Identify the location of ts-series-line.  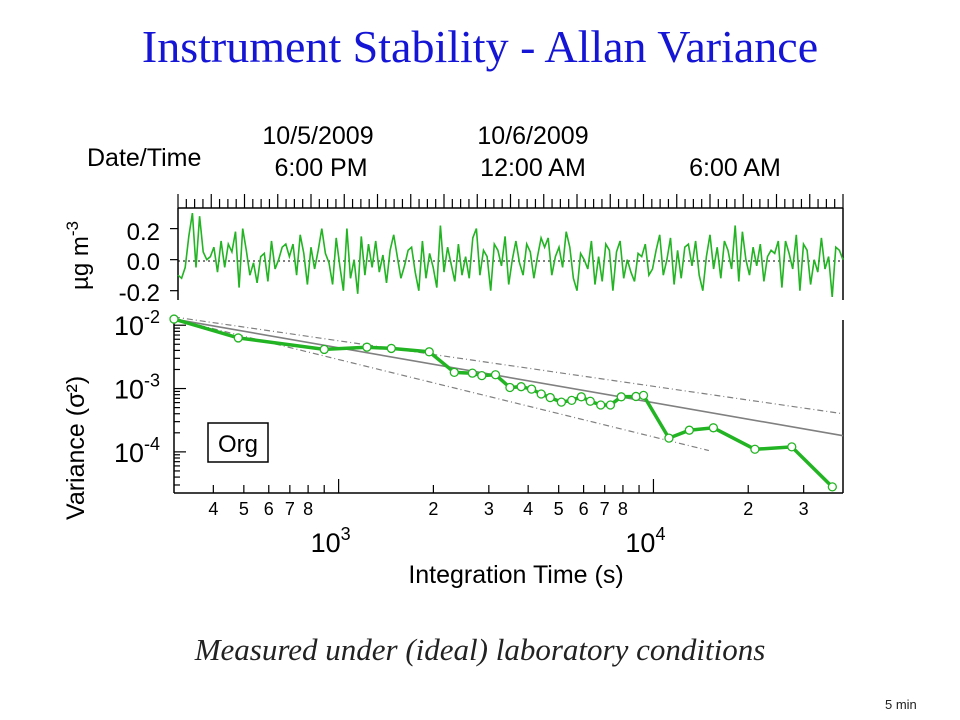
(510, 254).